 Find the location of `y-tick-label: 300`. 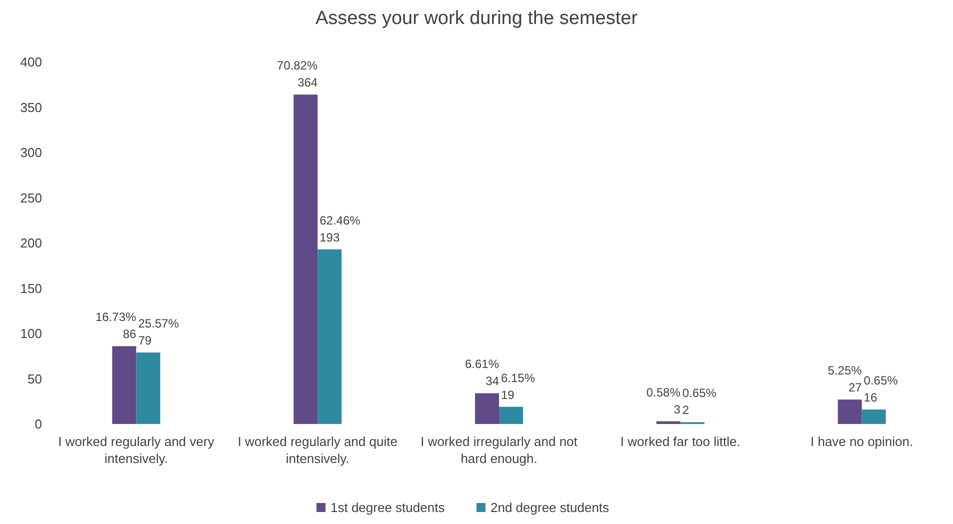

y-tick-label: 300 is located at coordinates (31, 152).